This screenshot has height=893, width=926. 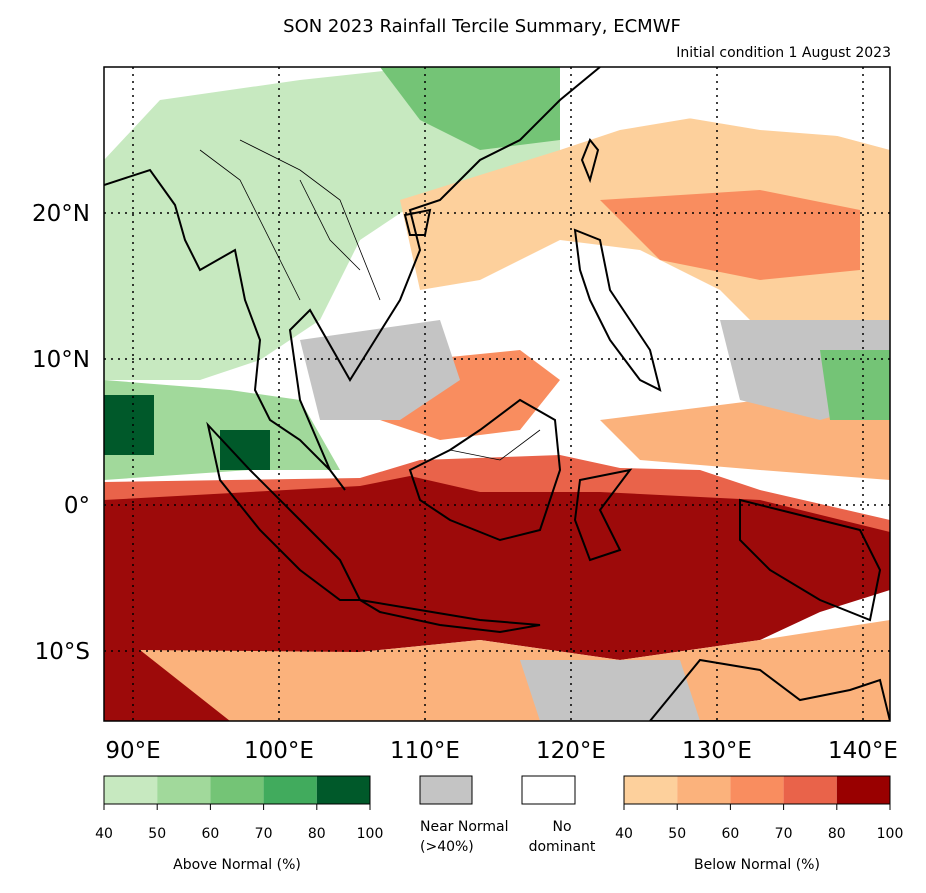 What do you see at coordinates (370, 300) in the screenshot?
I see `country-borders` at bounding box center [370, 300].